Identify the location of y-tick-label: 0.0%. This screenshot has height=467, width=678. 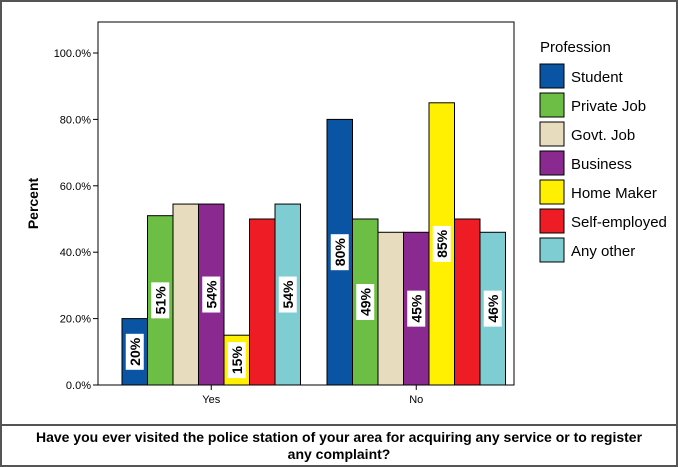
(78, 386).